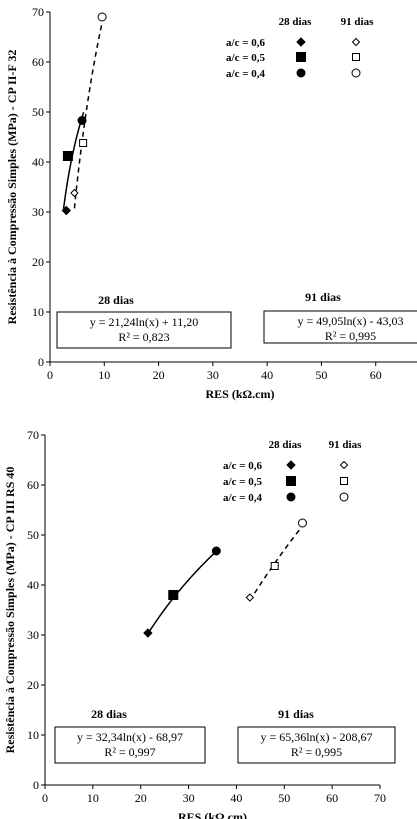 Image resolution: width=417 pixels, height=819 pixels. I want to click on equation-text: y = 65,36ln(x) - 208,67, so click(316, 737).